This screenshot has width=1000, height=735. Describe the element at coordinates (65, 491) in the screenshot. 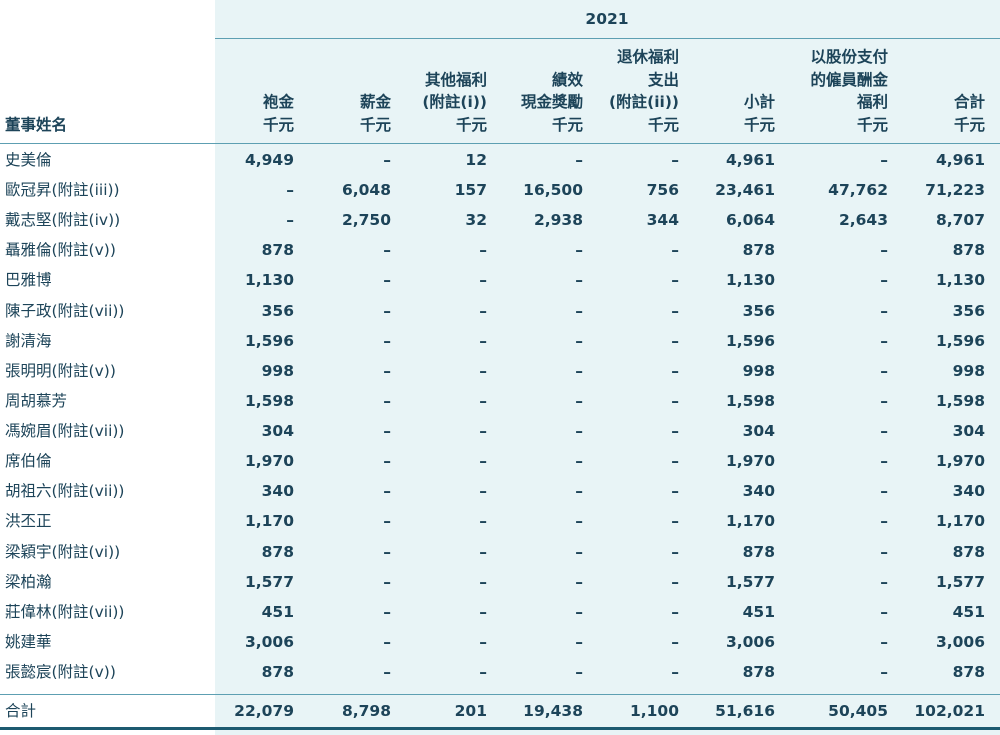

I see `director-name: 胡祖六(附註(vii))` at that location.